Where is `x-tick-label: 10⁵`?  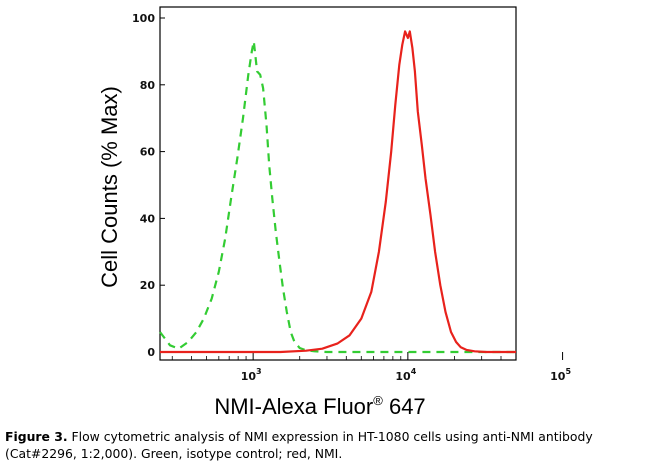
x-tick-label: 10⁵ is located at coordinates (560, 375).